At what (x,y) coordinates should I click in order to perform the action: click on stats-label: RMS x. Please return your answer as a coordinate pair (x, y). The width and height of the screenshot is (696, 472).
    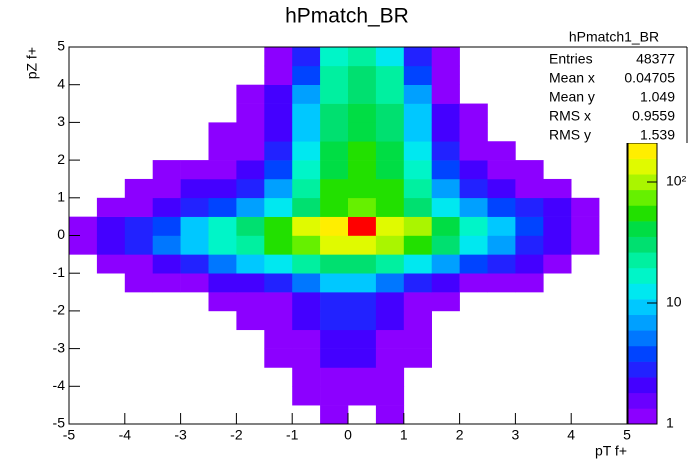
    Looking at the image, I should click on (570, 116).